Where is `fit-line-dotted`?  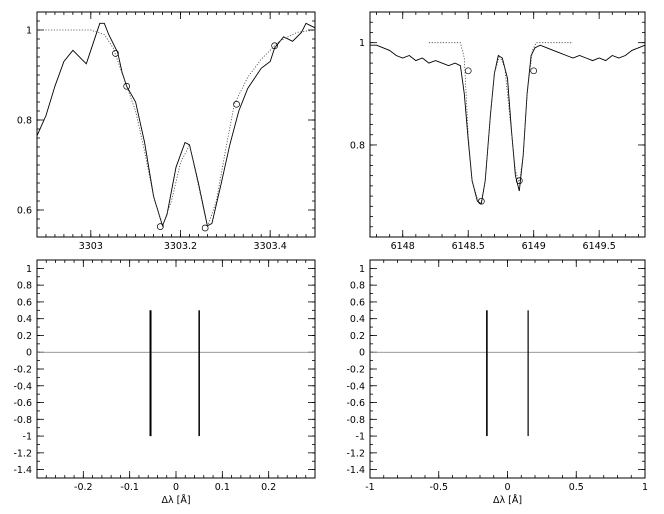
fit-line-dotted is located at coordinates (500, 122).